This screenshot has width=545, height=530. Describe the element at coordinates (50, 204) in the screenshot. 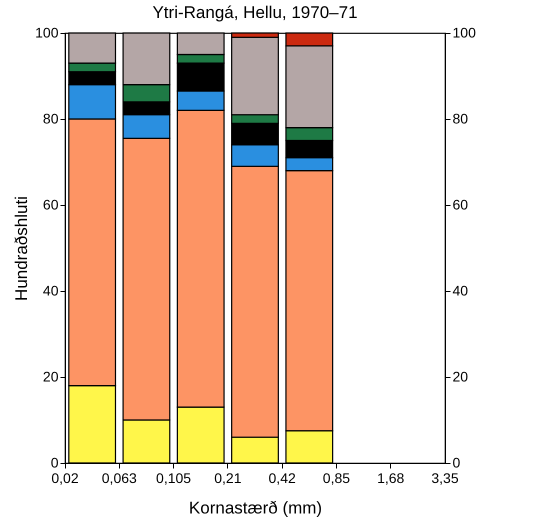

I see `y-tick-label: 60` at that location.